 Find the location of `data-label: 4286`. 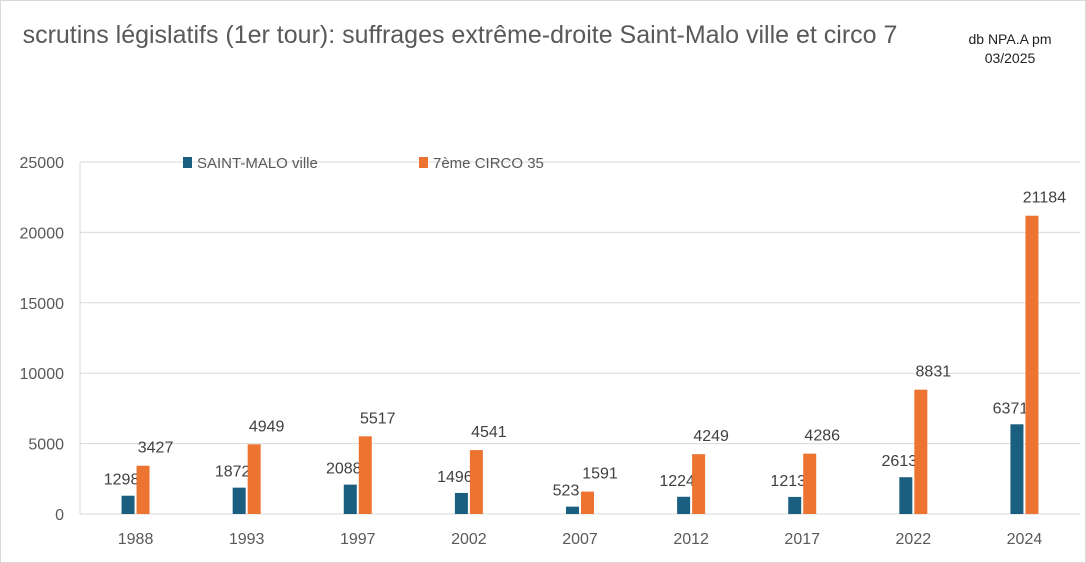

data-label: 4286 is located at coordinates (822, 436).